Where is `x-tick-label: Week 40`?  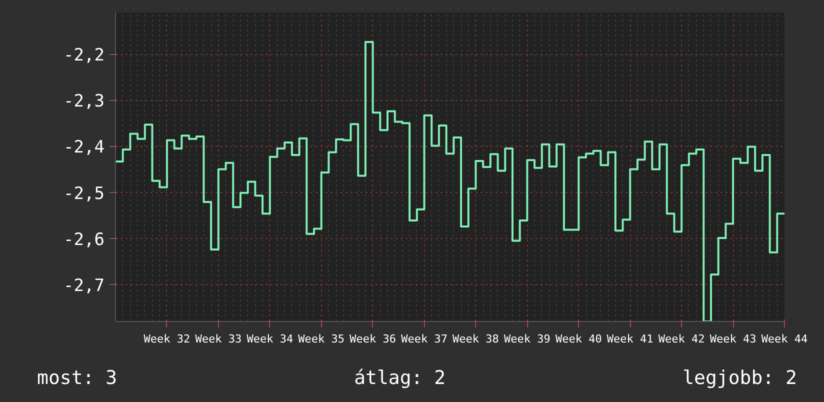 x-tick-label: Week 40 is located at coordinates (578, 339).